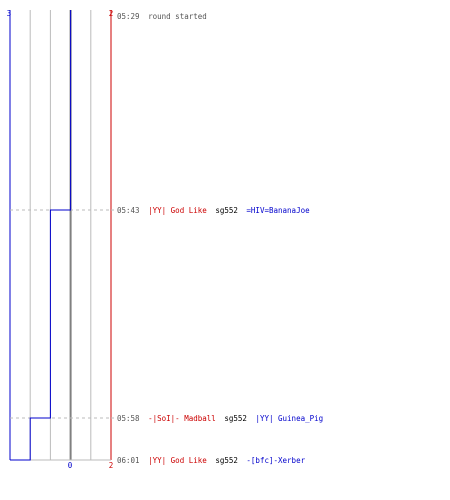  Describe the element at coordinates (182, 418) in the screenshot. I see `event-killer: -|SoI|- Madball` at that location.